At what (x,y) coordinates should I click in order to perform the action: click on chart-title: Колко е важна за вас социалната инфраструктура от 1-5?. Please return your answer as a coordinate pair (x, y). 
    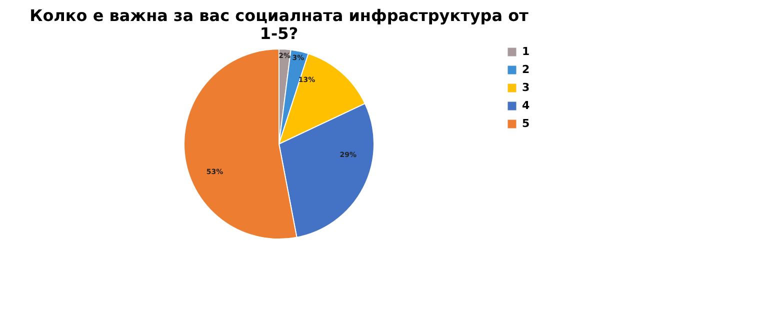
    Looking at the image, I should click on (280, 24).